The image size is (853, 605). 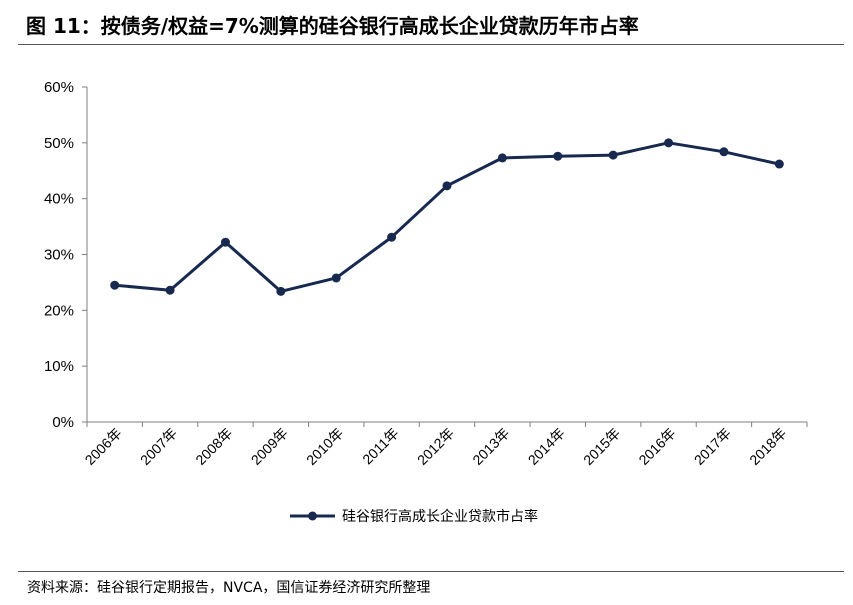 I want to click on x-tick-label: 2017年, so click(x=712, y=446).